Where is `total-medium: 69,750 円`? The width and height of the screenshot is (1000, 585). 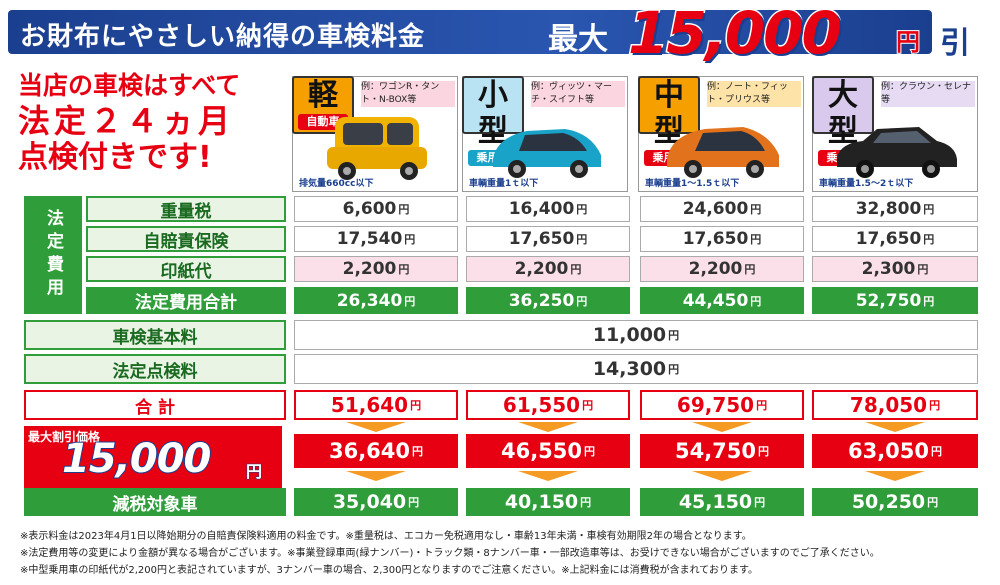
total-medium: 69,750 円 is located at coordinates (722, 405).